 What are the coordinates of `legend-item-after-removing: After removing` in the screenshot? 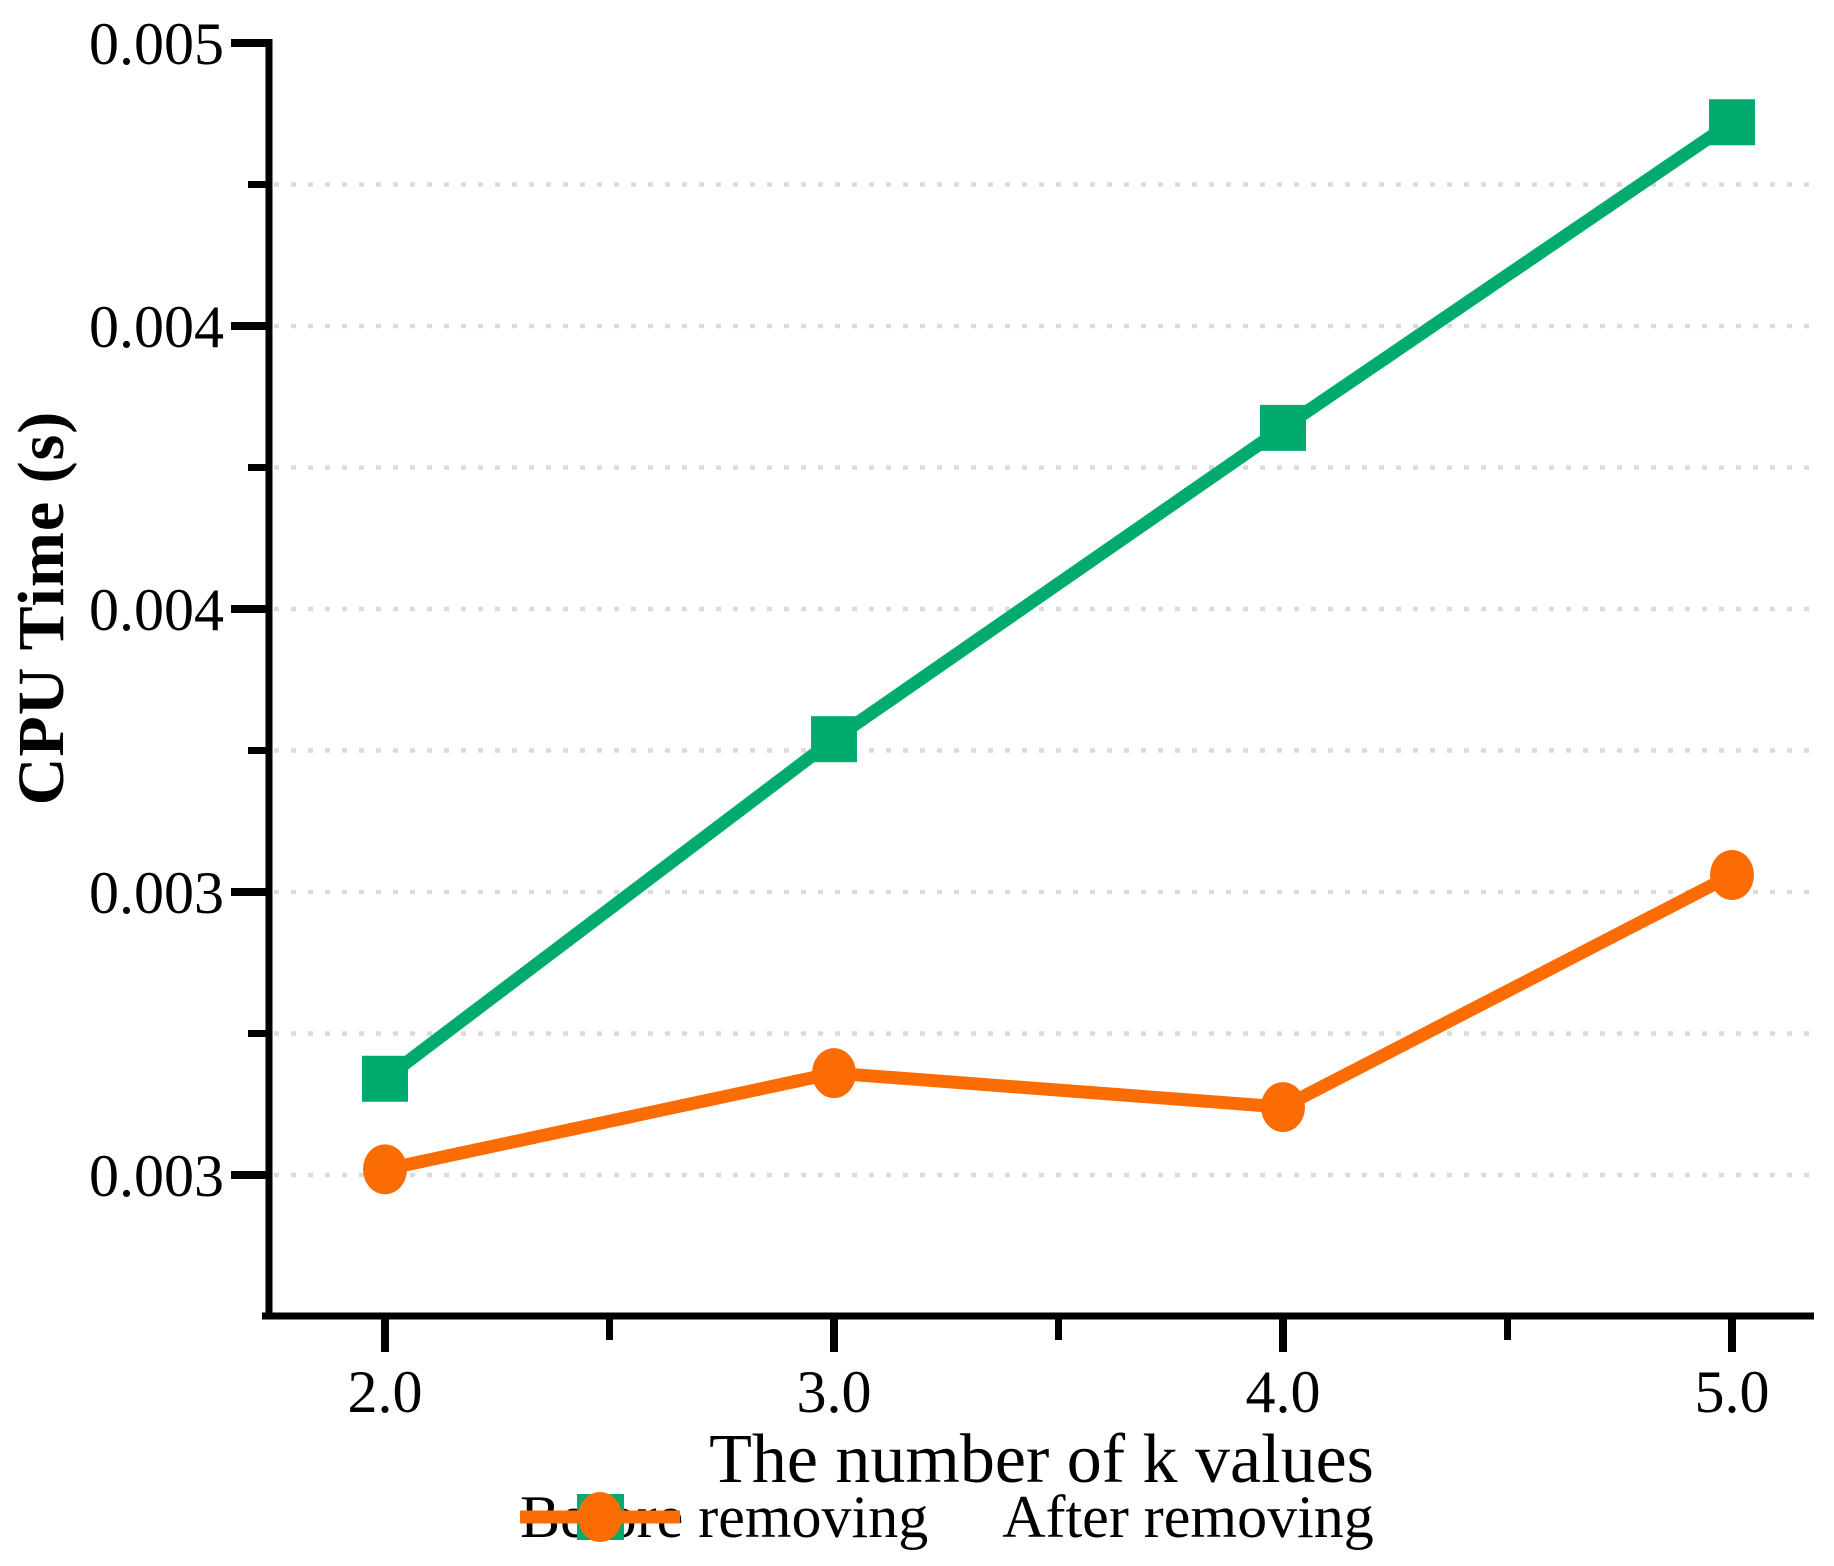 It's located at (947, 1517).